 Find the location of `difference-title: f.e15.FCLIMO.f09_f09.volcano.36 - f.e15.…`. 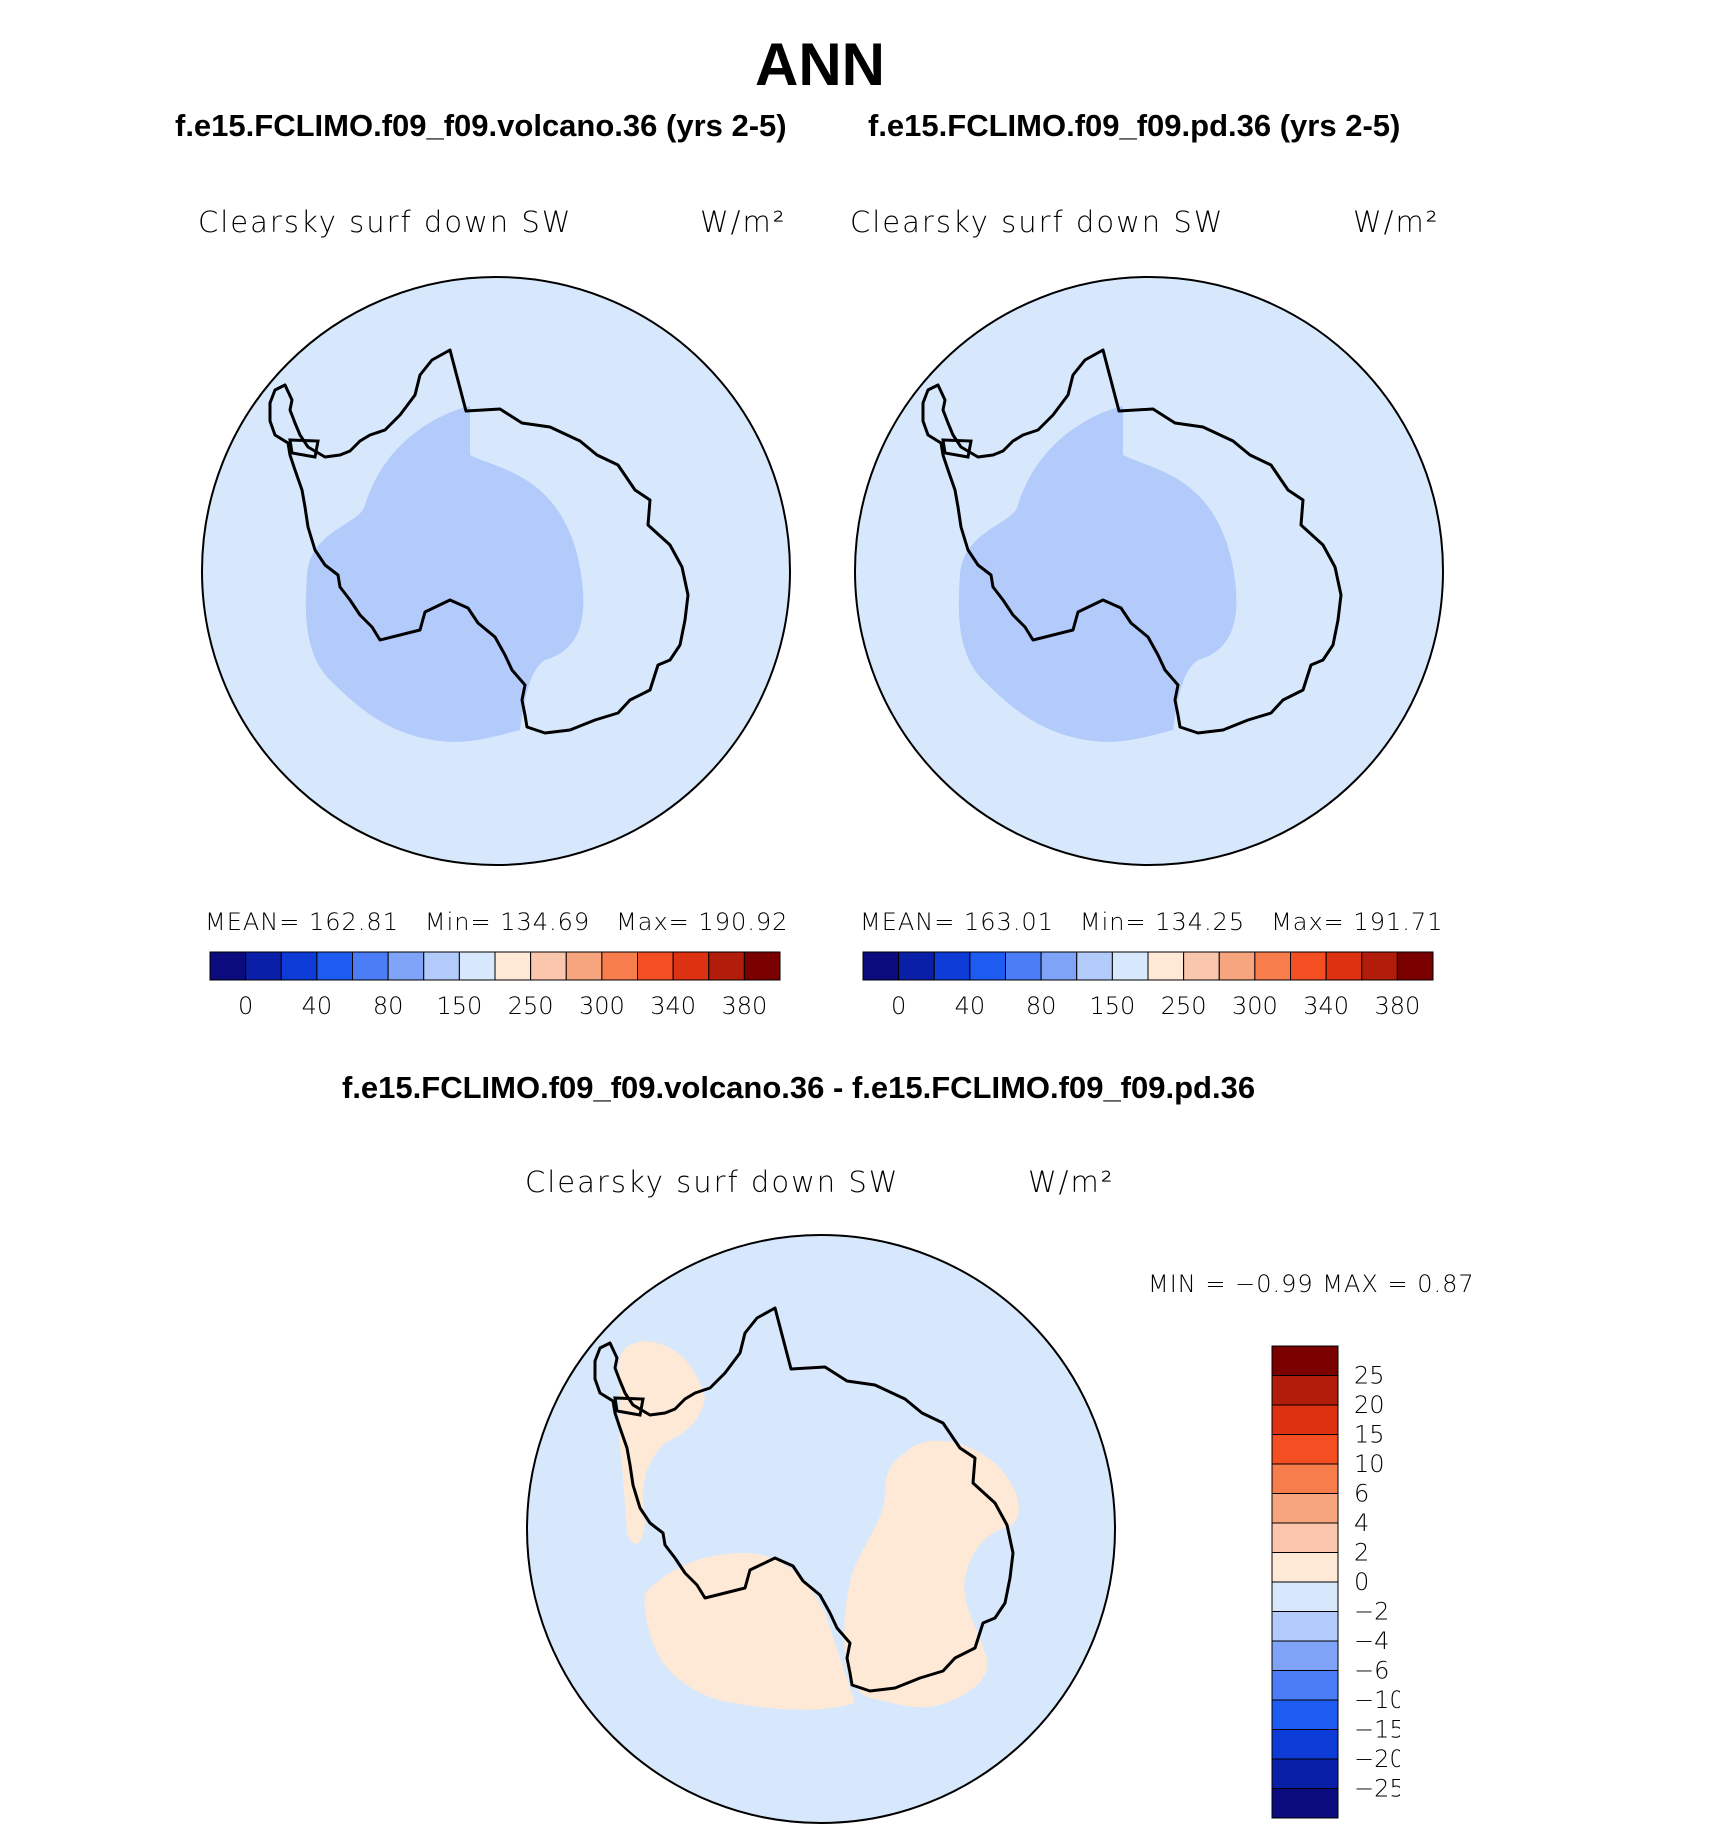

difference-title: f.e15.FCLIMO.f09_f09.volcano.36 - f.e15.… is located at coordinates (799, 1087).